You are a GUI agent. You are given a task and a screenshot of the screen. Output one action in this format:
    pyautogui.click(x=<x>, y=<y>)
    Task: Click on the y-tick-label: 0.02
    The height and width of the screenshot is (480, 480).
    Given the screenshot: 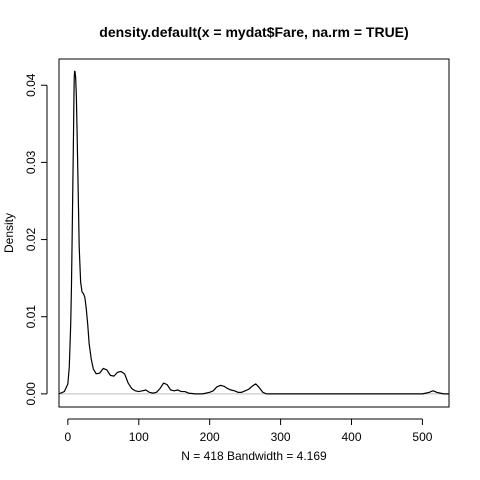 What is the action you would take?
    pyautogui.click(x=31, y=240)
    